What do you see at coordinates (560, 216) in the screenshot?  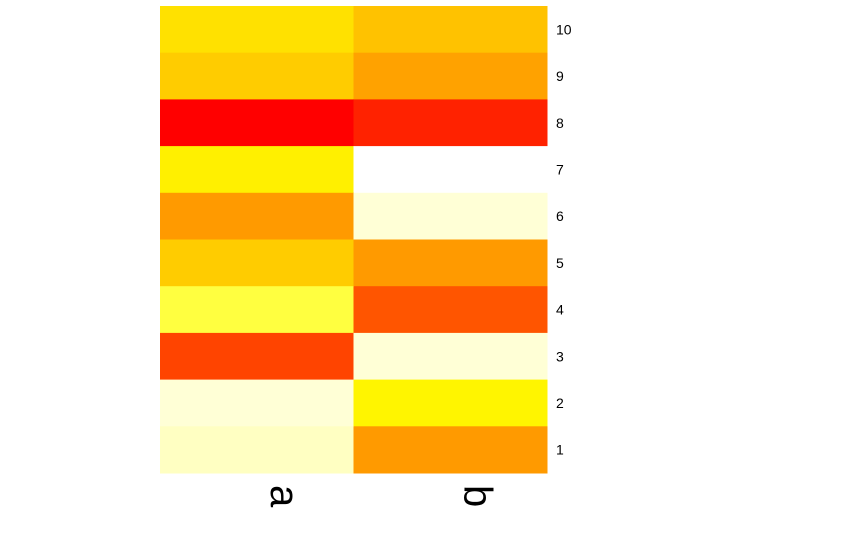 I see `row-label-6: 6` at bounding box center [560, 216].